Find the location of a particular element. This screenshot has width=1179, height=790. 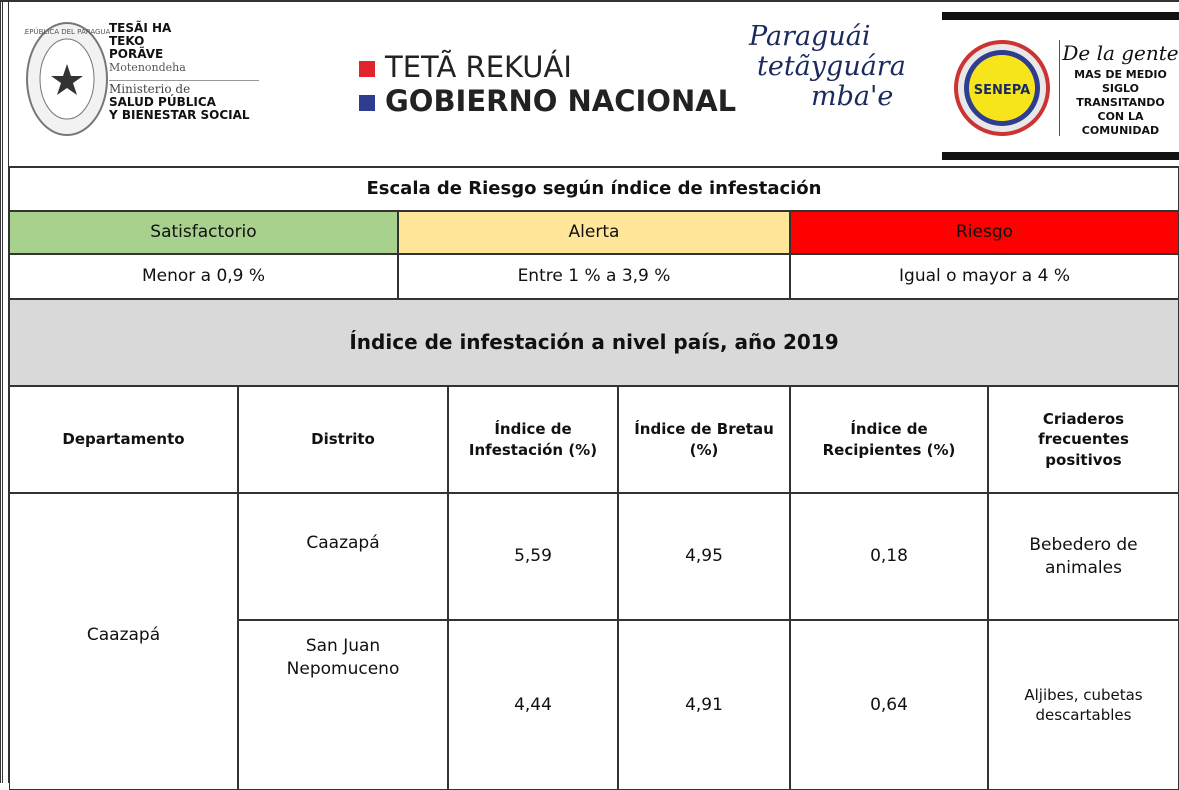

senepa-logo: SENEPA is located at coordinates (1002, 88).